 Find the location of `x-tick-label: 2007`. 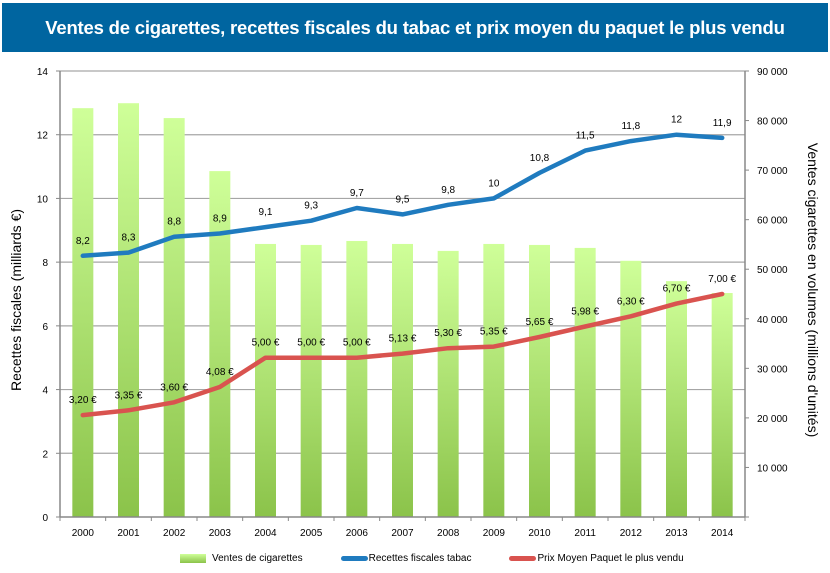

x-tick-label: 2007 is located at coordinates (402, 533).